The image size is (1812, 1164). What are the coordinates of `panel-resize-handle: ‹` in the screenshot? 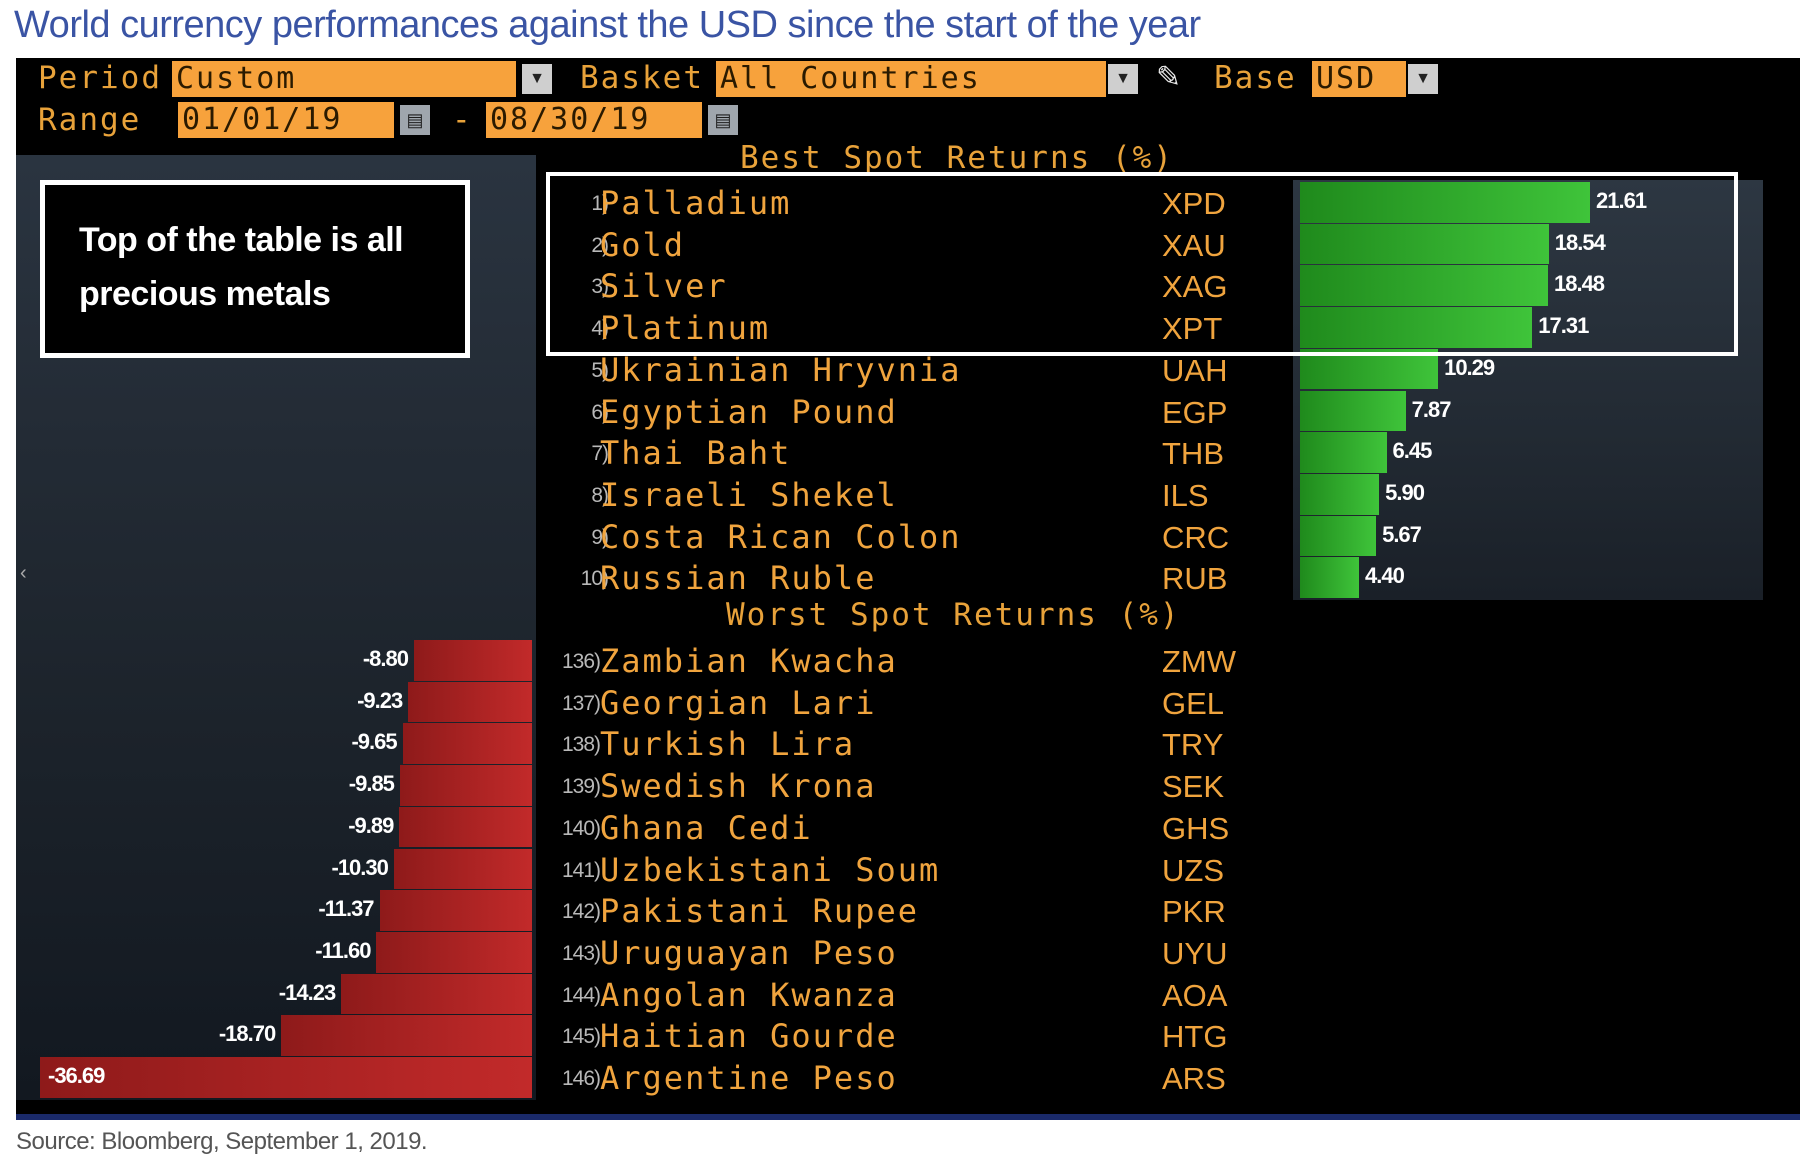 It's located at (23, 573).